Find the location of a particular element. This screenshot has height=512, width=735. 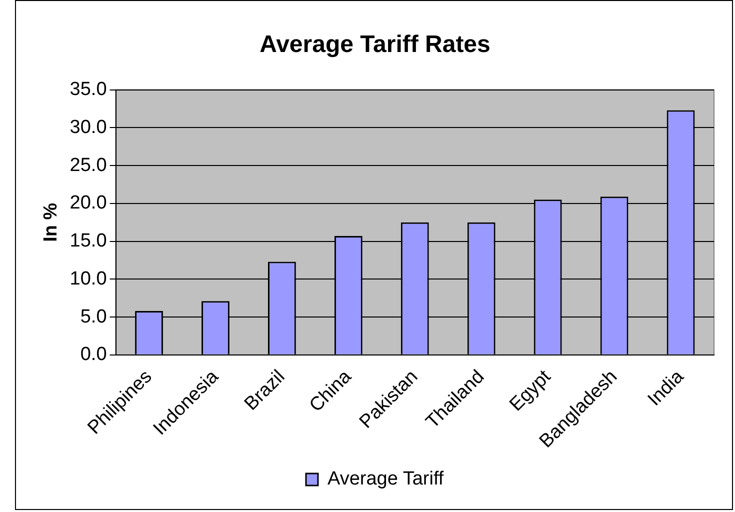

legend-label: Average Tariff is located at coordinates (385, 479).